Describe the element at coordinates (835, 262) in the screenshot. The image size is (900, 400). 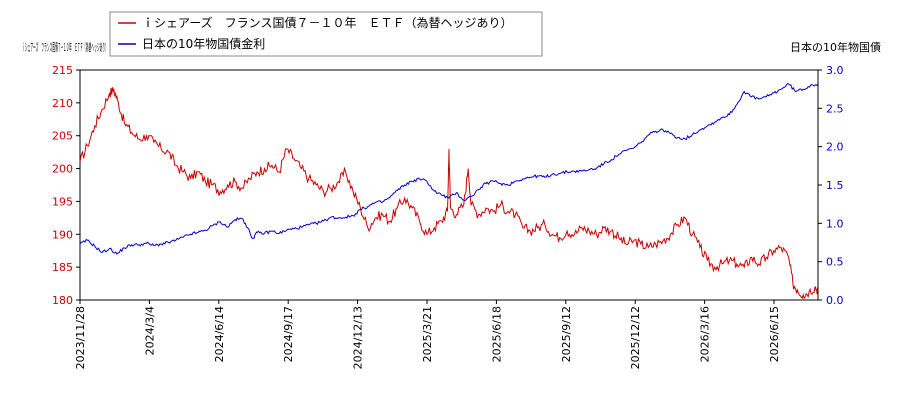
I see `right-tick-label: 0.5` at that location.